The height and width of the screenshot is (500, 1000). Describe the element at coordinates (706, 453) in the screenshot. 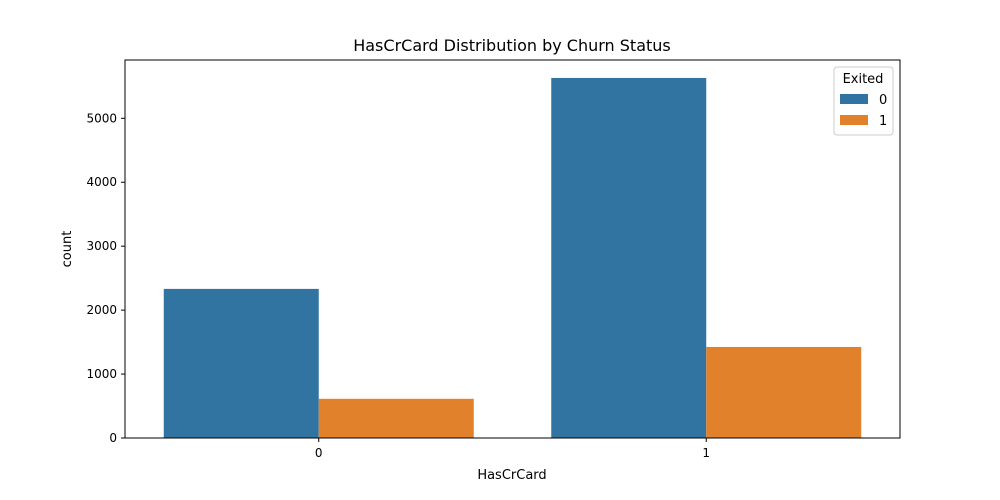

I see `x-tick-label: 1` at that location.